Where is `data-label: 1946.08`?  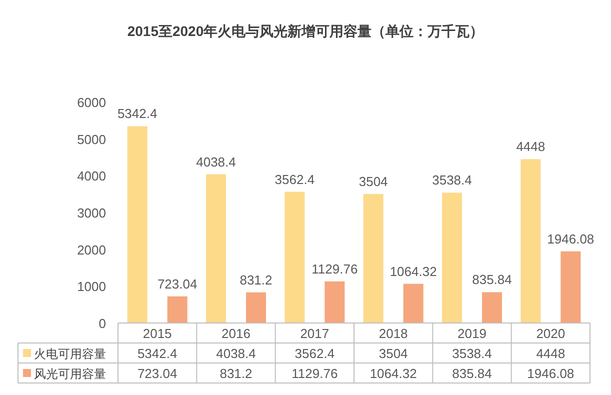 data-label: 1946.08 is located at coordinates (550, 373).